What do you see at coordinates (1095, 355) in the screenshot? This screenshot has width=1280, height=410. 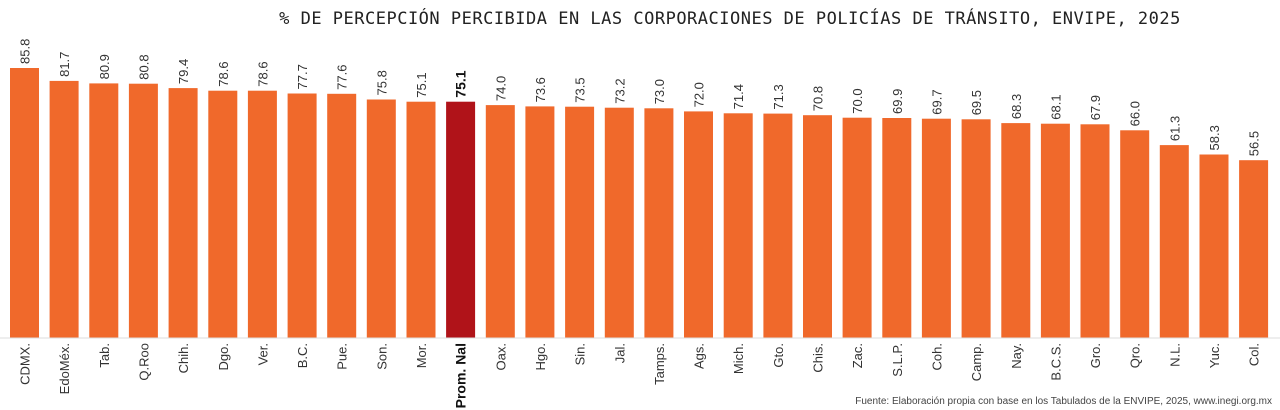 I see `category-label: Gro.` at bounding box center [1095, 355].